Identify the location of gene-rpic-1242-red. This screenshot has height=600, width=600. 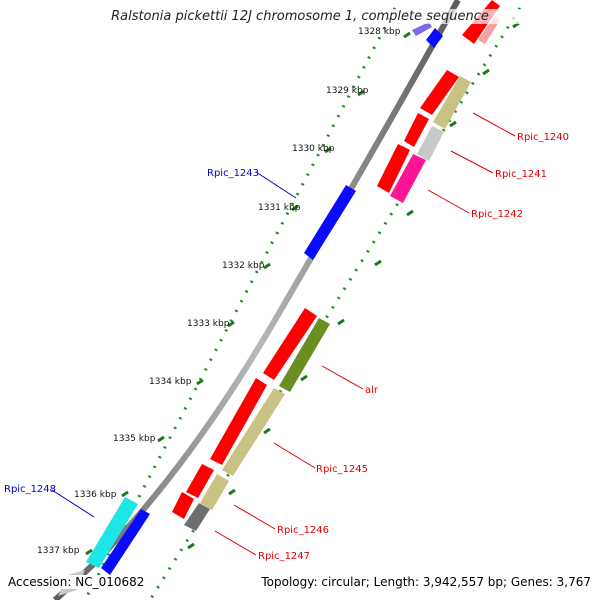
(393, 168).